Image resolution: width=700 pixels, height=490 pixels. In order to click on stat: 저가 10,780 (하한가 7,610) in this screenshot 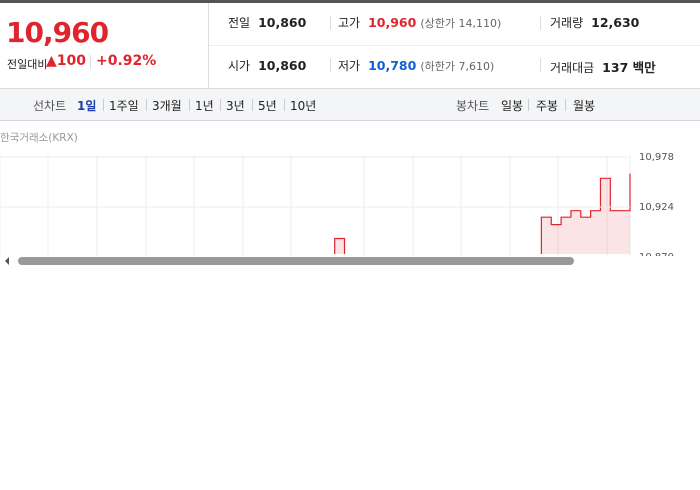, I will do `click(416, 65)`.